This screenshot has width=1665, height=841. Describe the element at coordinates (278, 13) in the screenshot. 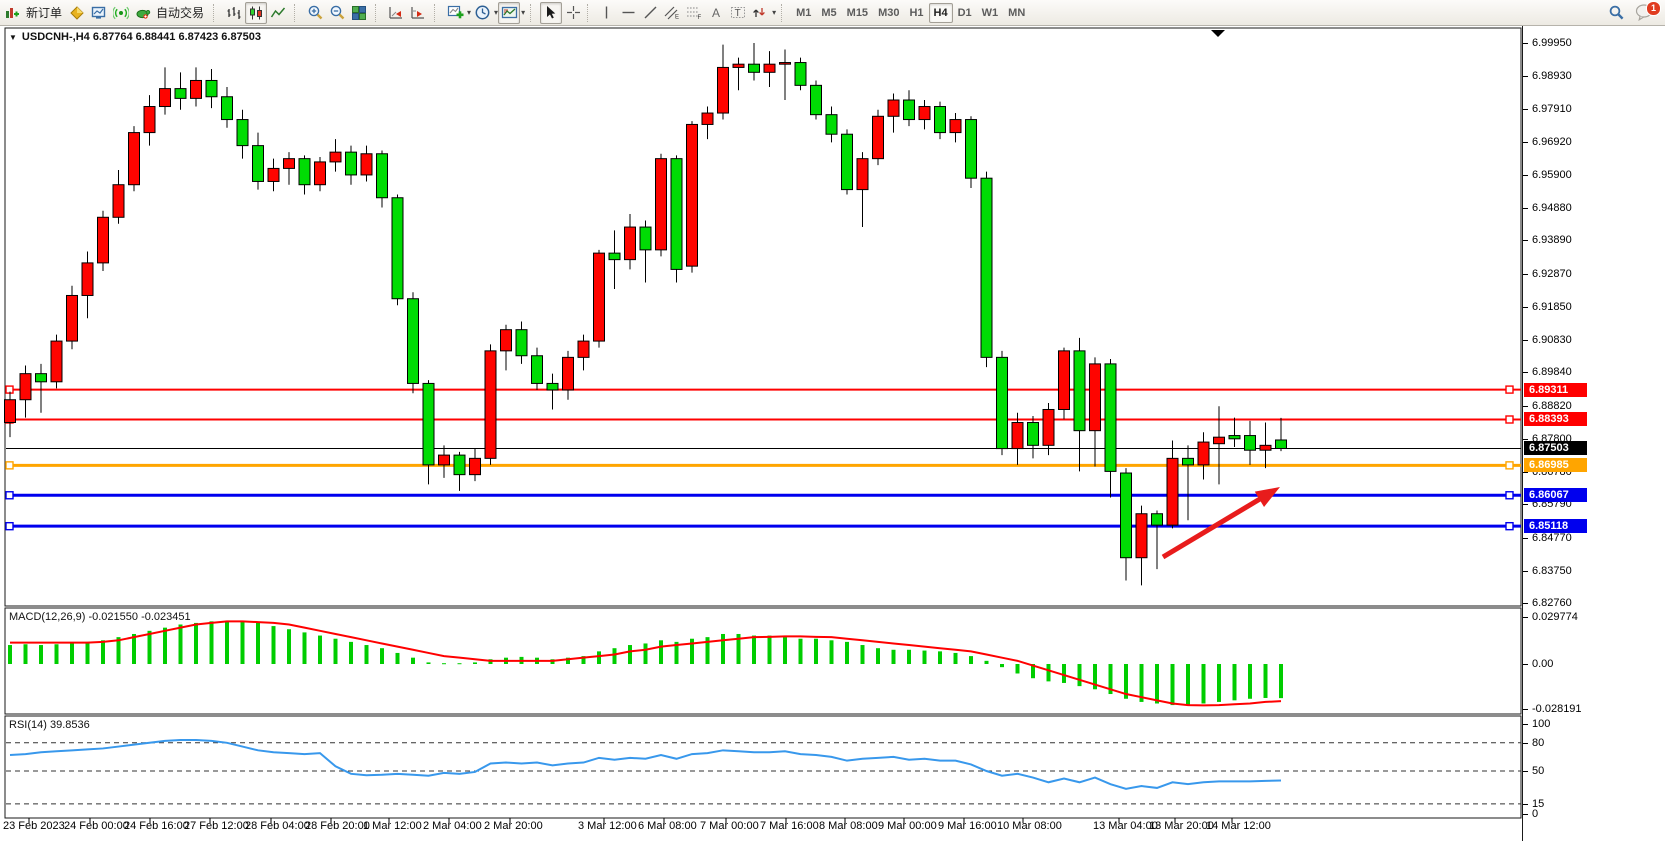

I see `line-chart-button` at that location.